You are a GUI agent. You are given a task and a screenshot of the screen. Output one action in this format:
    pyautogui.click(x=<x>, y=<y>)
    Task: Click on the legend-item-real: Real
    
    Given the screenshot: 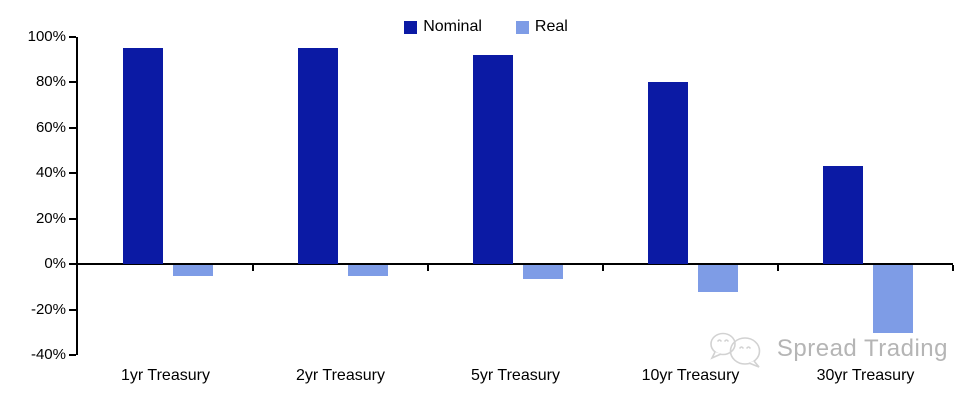 What is the action you would take?
    pyautogui.click(x=541, y=27)
    